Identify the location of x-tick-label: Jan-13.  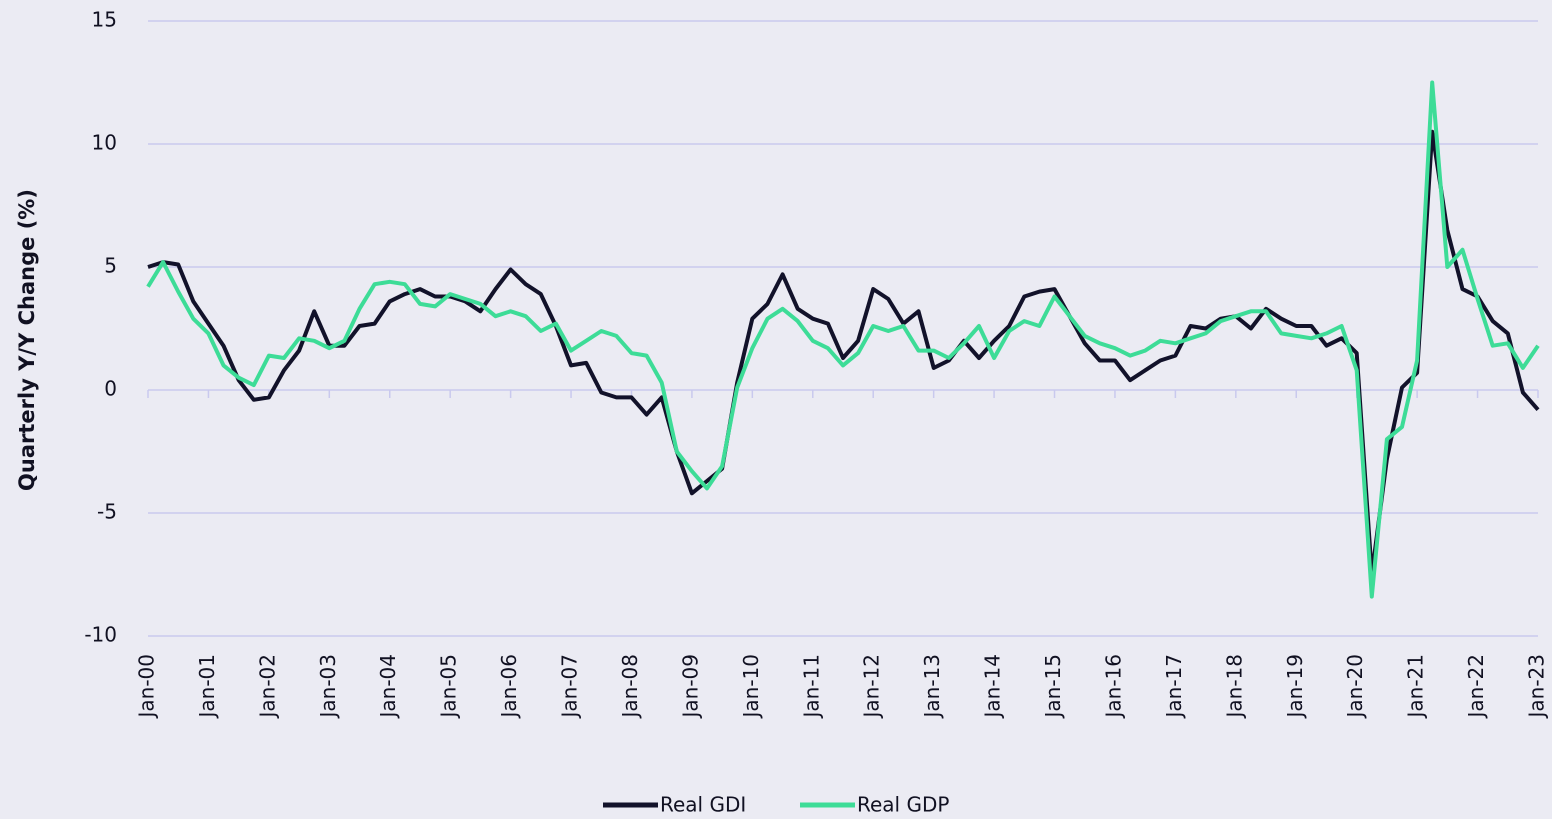
(932, 687).